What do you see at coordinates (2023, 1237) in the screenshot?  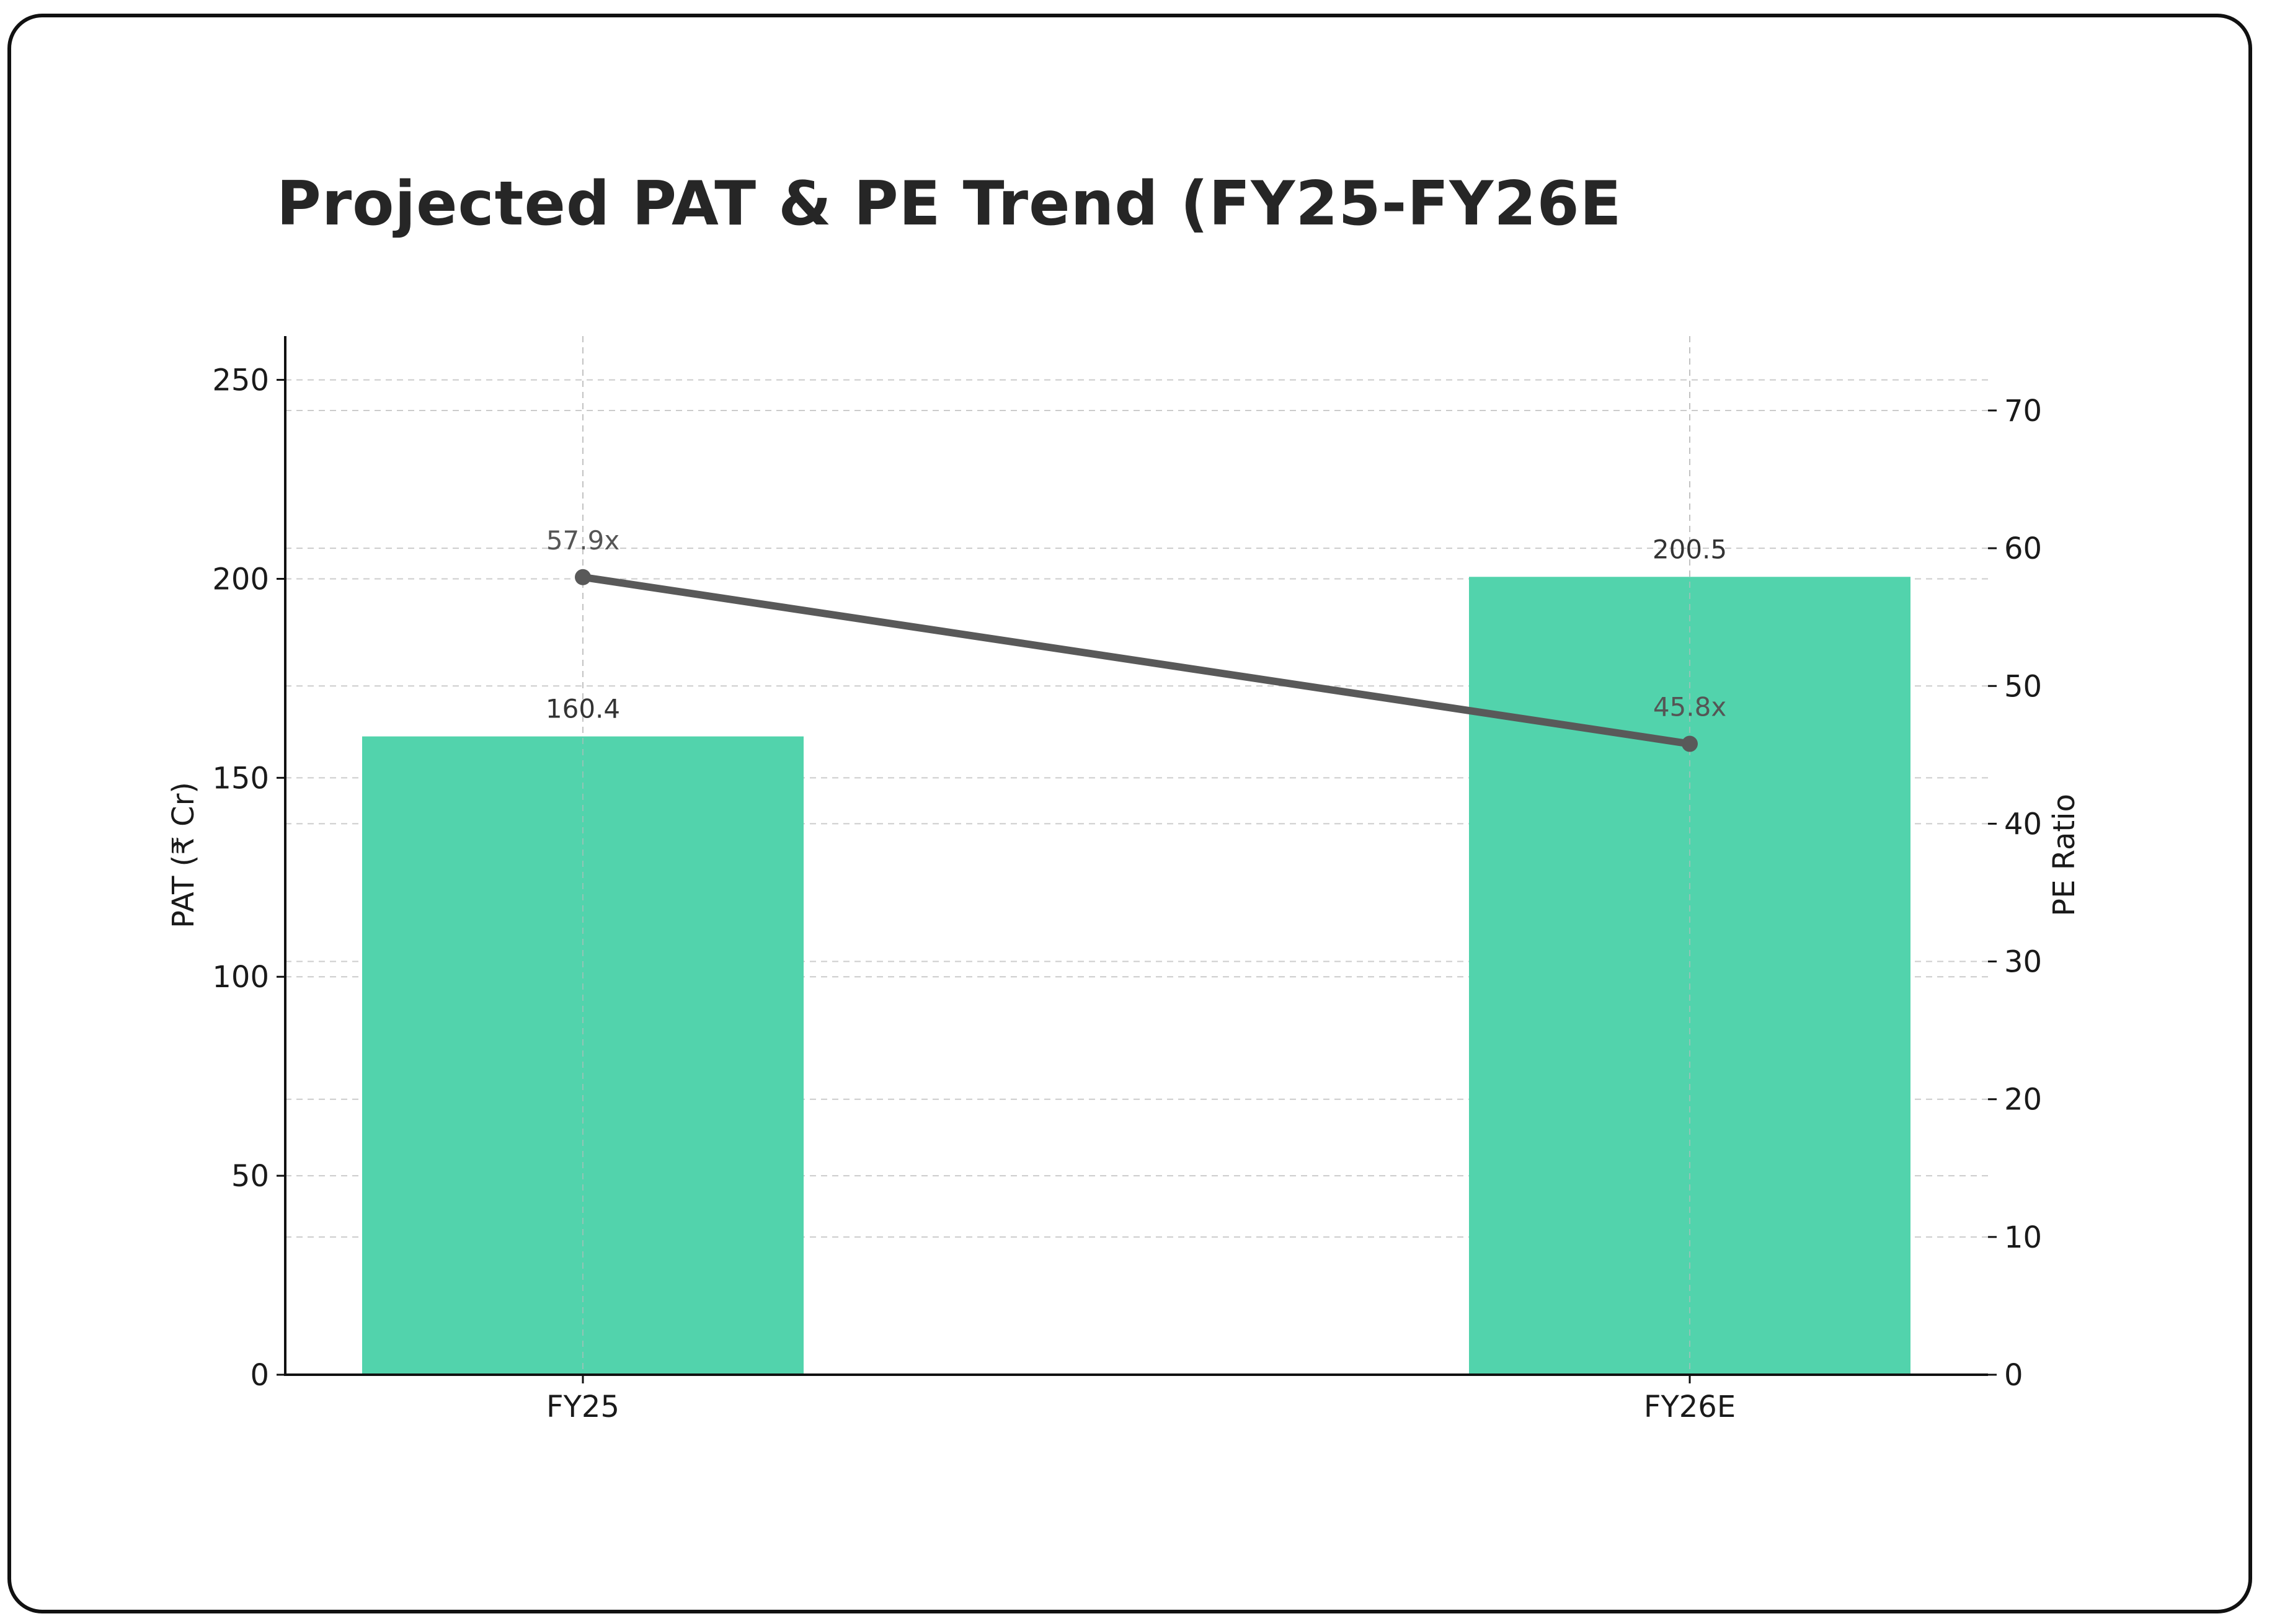 I see `y-tick-label-right: 10` at bounding box center [2023, 1237].